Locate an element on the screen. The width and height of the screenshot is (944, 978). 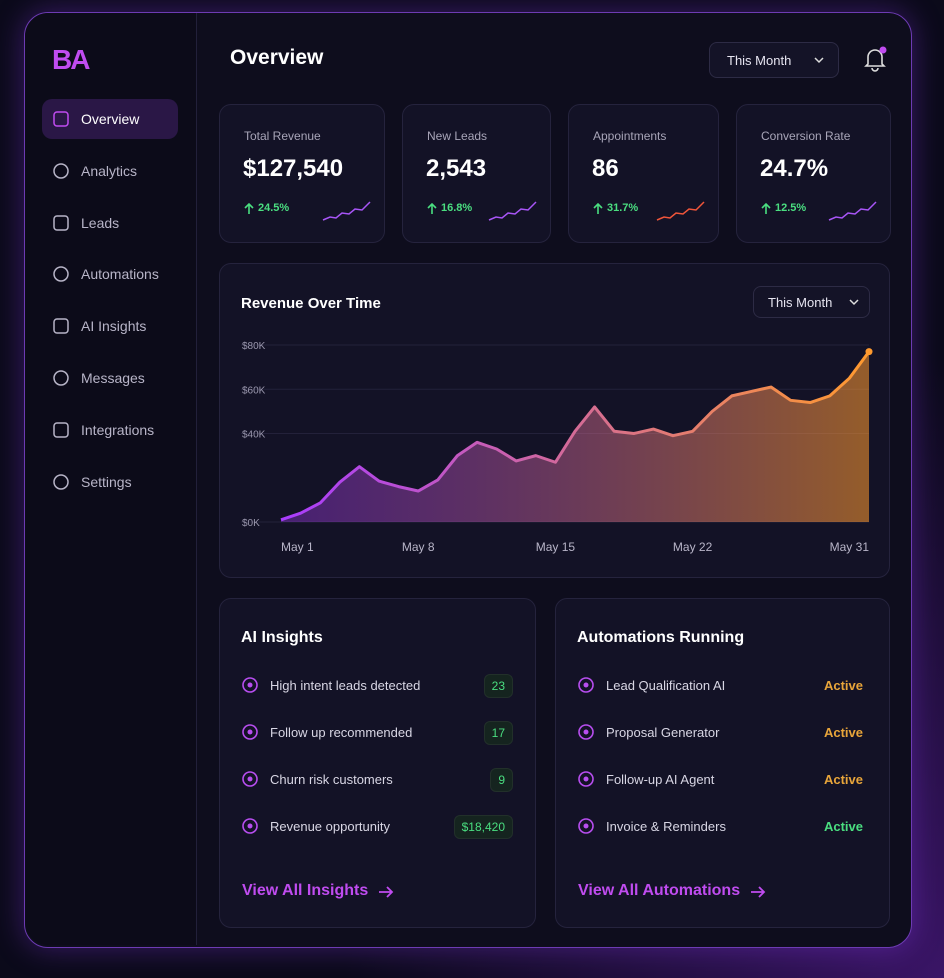
kpi-card: Conversion Rate 24.7% 12.5% is located at coordinates (813, 173).